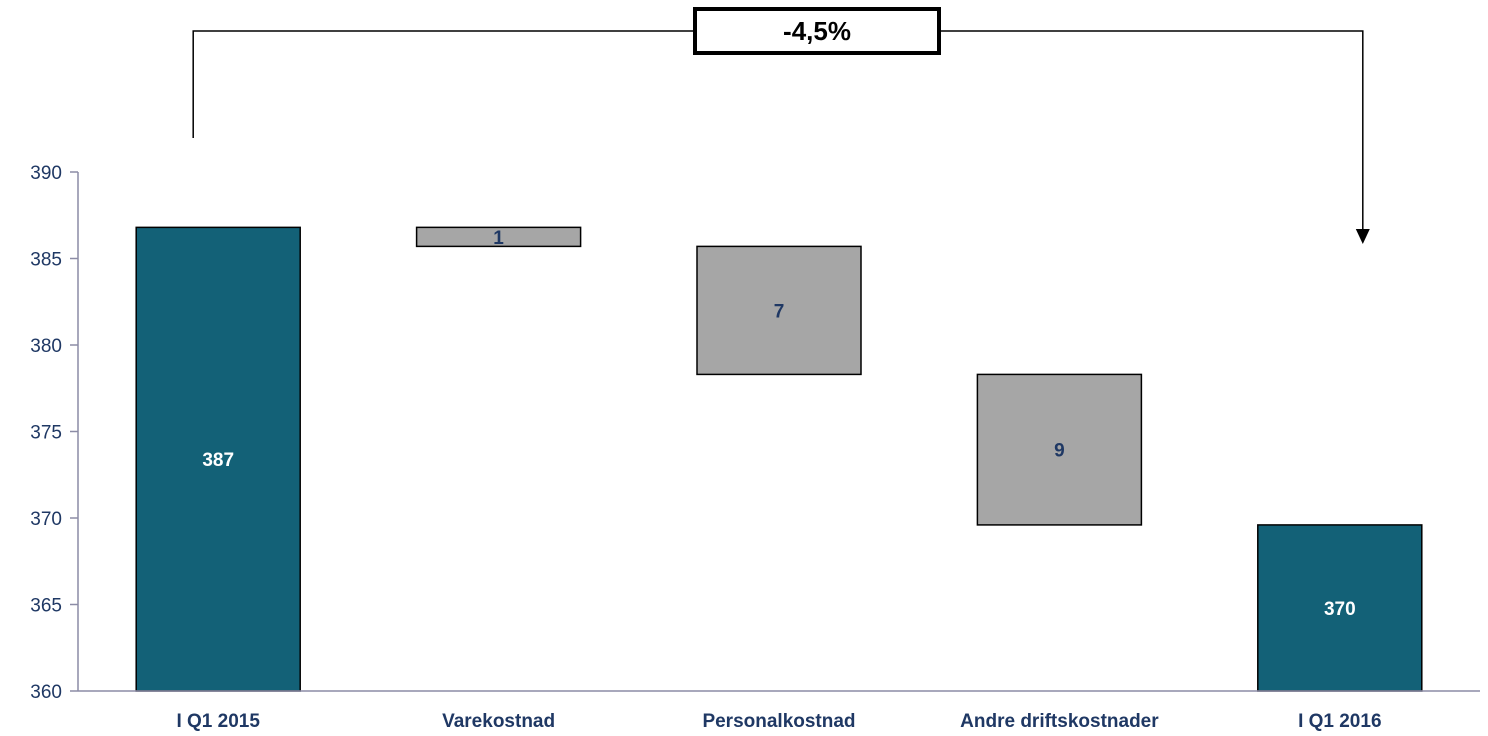  I want to click on data-label-4: 9, so click(1059, 451).